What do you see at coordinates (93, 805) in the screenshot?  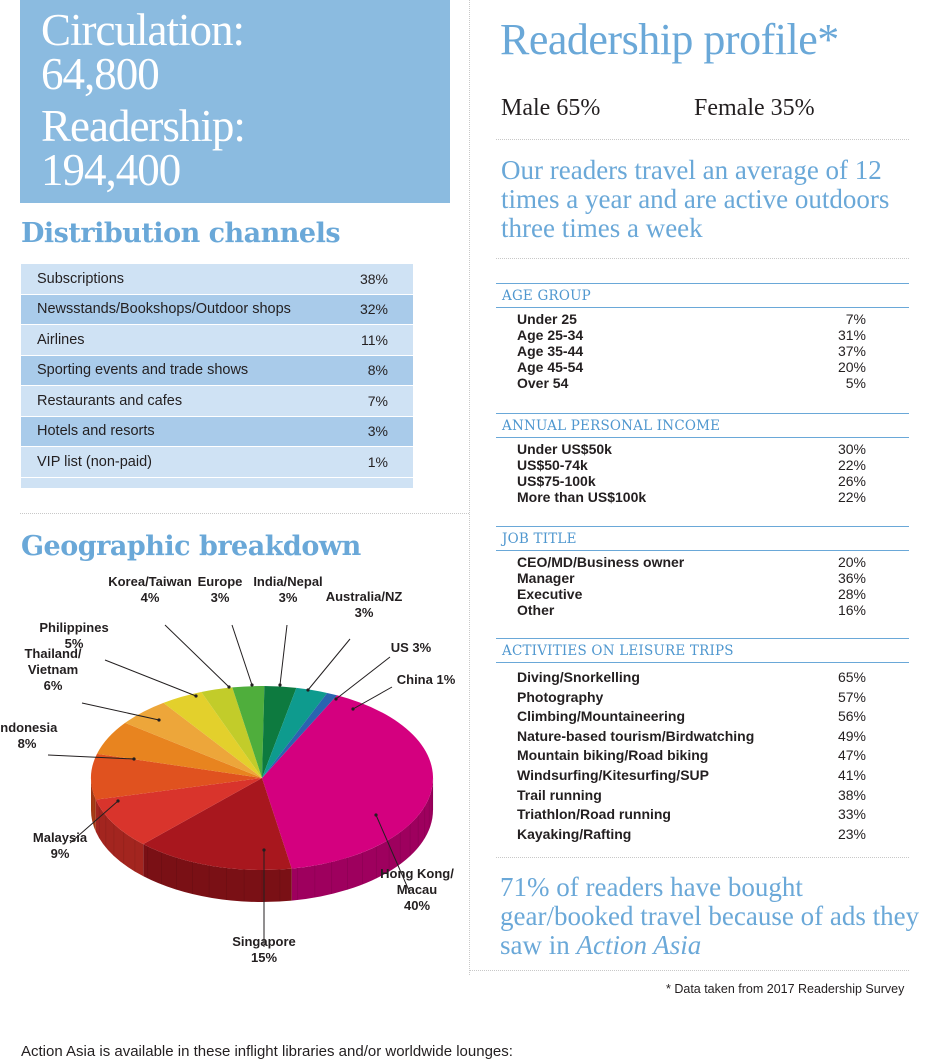 I see `pie-side-indonesia` at bounding box center [93, 805].